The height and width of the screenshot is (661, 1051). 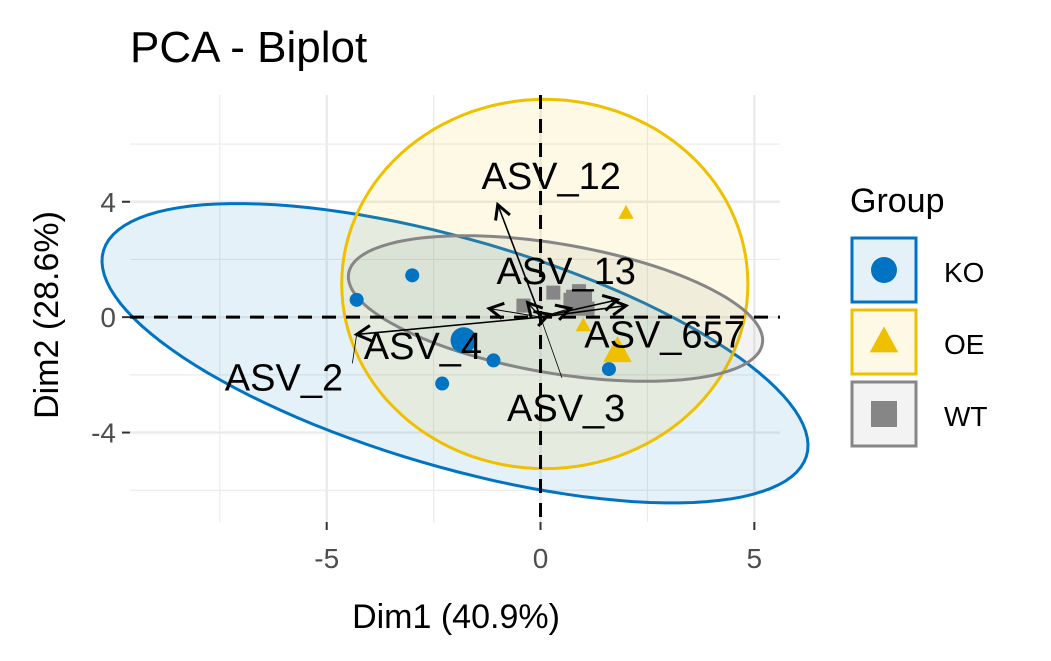 What do you see at coordinates (248, 47) in the screenshot?
I see `chart-title: PCA - Biplot` at bounding box center [248, 47].